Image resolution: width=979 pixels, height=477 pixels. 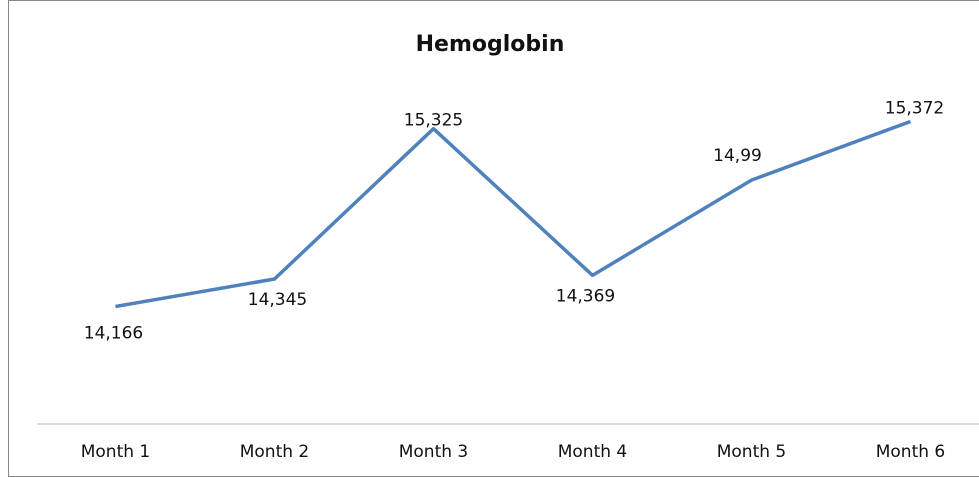 What do you see at coordinates (275, 452) in the screenshot?
I see `x-tick-label: Month 2` at bounding box center [275, 452].